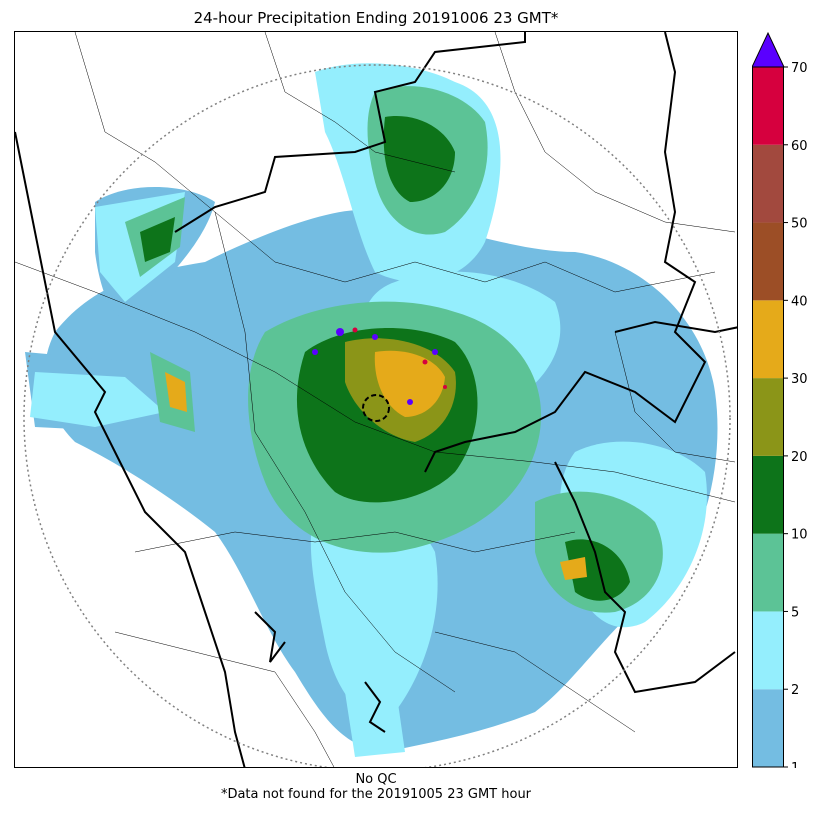 Image resolution: width=825 pixels, height=813 pixels. Describe the element at coordinates (795, 690) in the screenshot. I see `colorbar-tick-label: 2` at that location.